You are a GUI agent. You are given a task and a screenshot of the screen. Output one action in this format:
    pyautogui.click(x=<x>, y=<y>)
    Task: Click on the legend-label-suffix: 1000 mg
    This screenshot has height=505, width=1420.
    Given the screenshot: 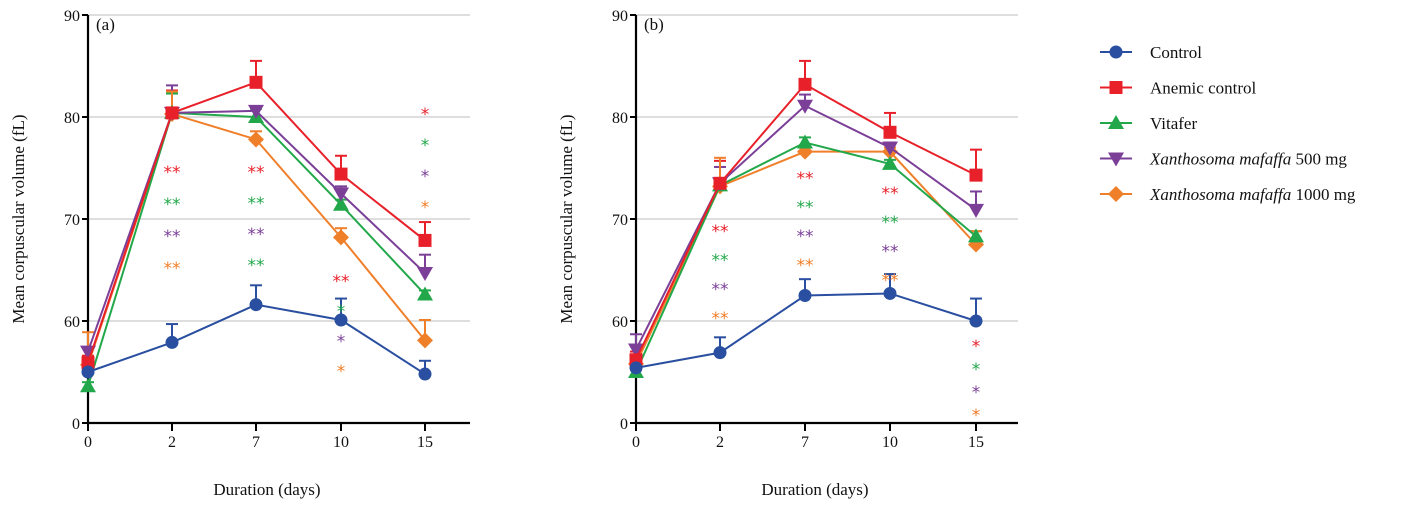 What is the action you would take?
    pyautogui.click(x=1323, y=194)
    